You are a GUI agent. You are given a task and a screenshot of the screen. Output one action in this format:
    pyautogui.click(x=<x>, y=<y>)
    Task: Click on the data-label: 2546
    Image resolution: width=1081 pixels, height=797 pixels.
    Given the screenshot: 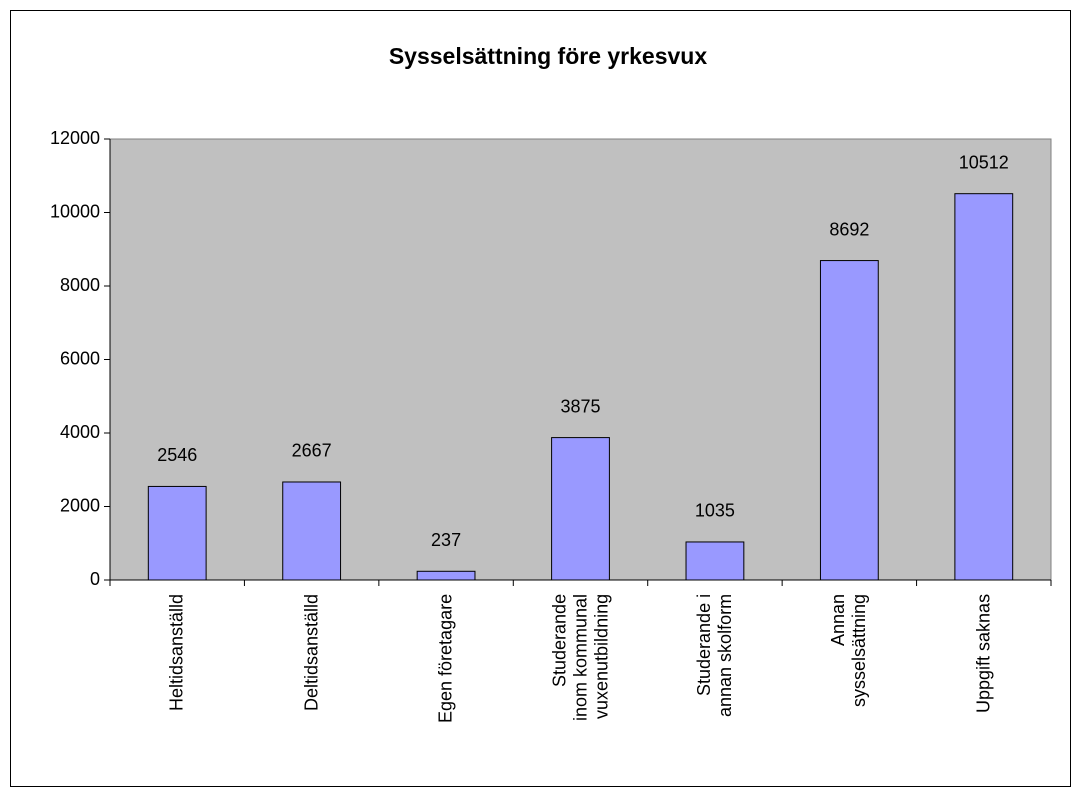 What is the action you would take?
    pyautogui.click(x=177, y=455)
    